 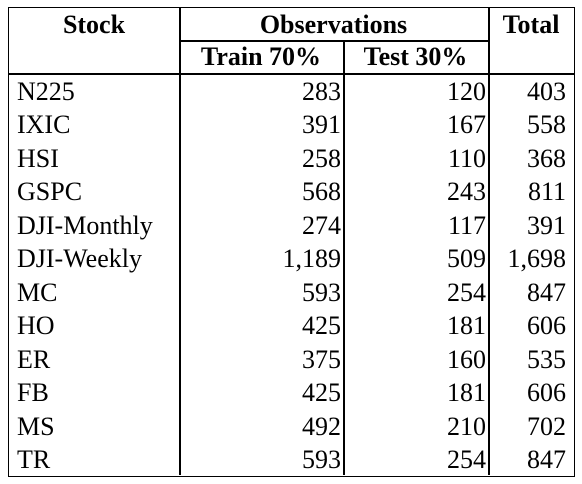 What do you see at coordinates (466, 91) in the screenshot?
I see `cell-test: 120` at bounding box center [466, 91].